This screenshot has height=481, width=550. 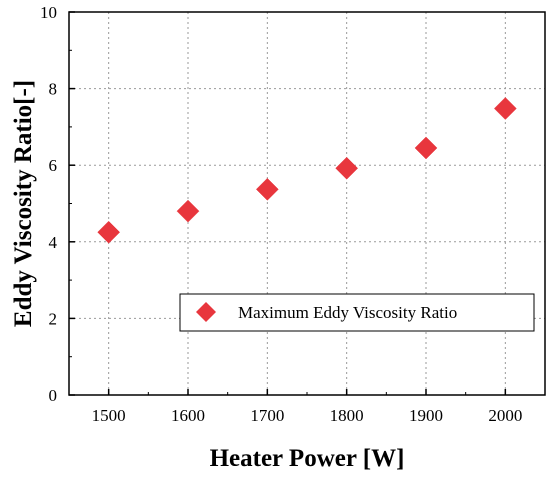 What do you see at coordinates (307, 458) in the screenshot?
I see `x-axis-title: Heater Power [W]` at bounding box center [307, 458].